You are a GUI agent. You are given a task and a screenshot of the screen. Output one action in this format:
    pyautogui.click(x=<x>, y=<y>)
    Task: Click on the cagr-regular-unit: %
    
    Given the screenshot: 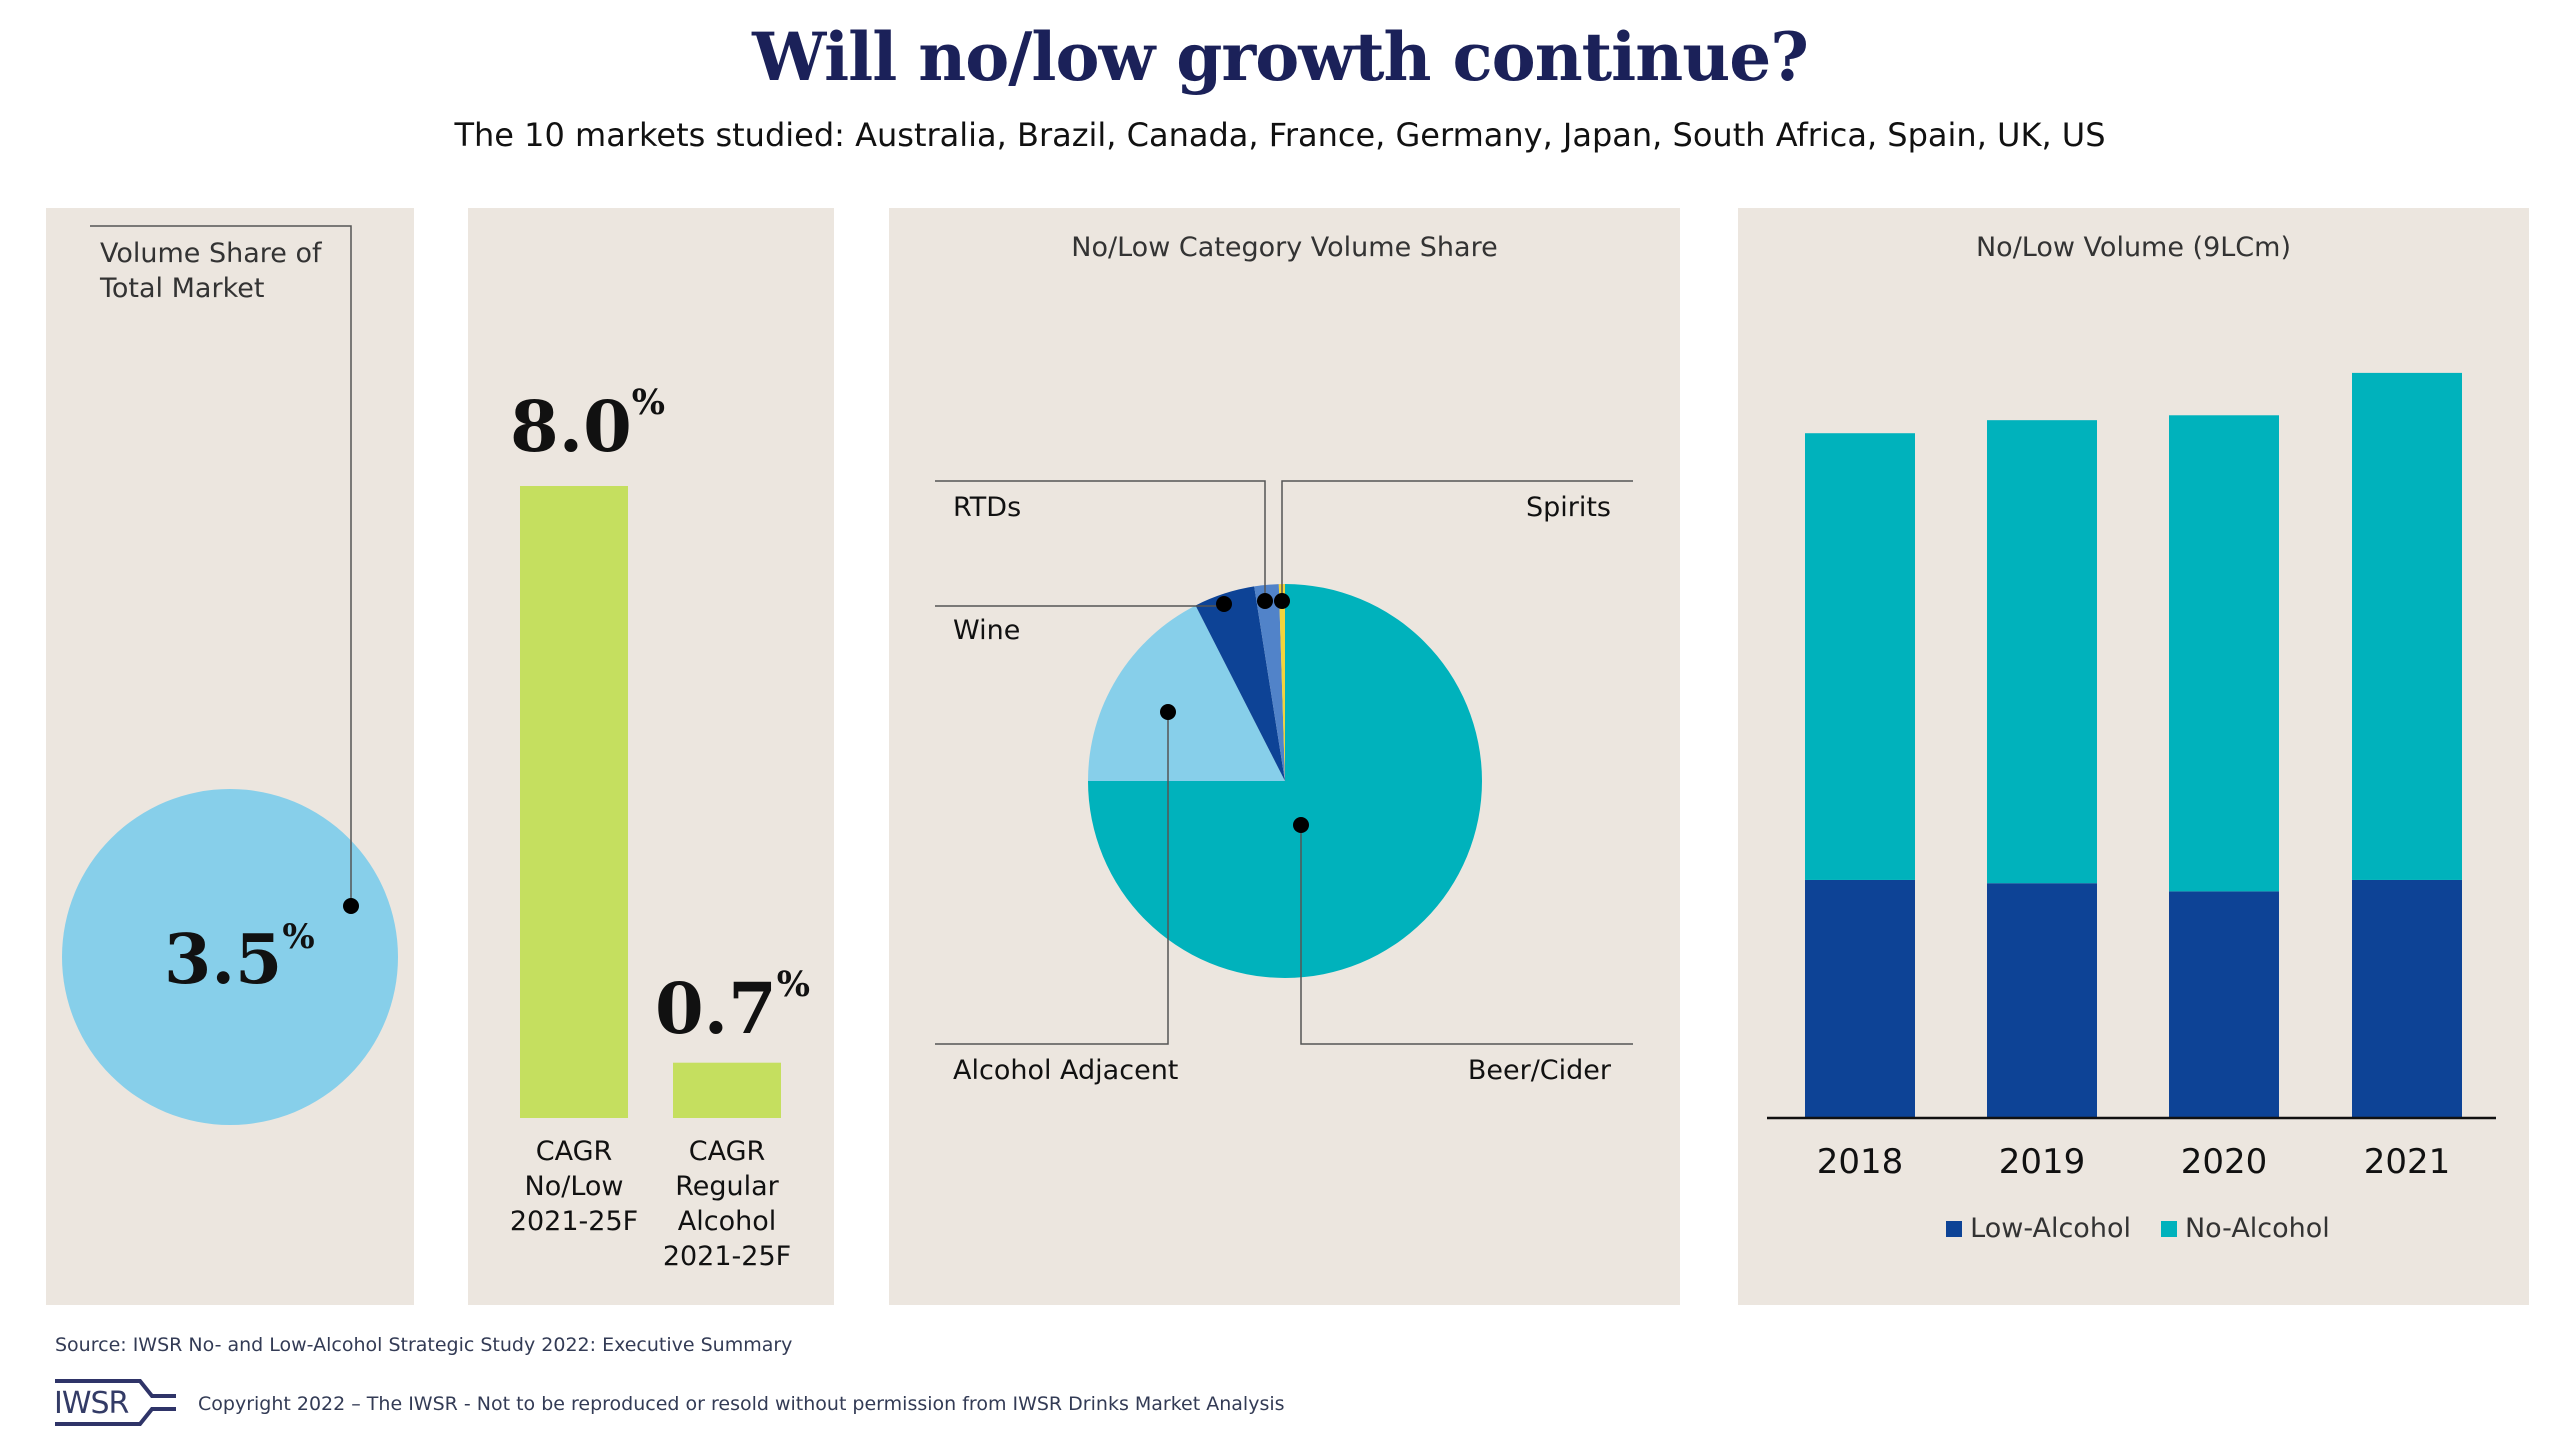 What is the action you would take?
    pyautogui.click(x=793, y=984)
    